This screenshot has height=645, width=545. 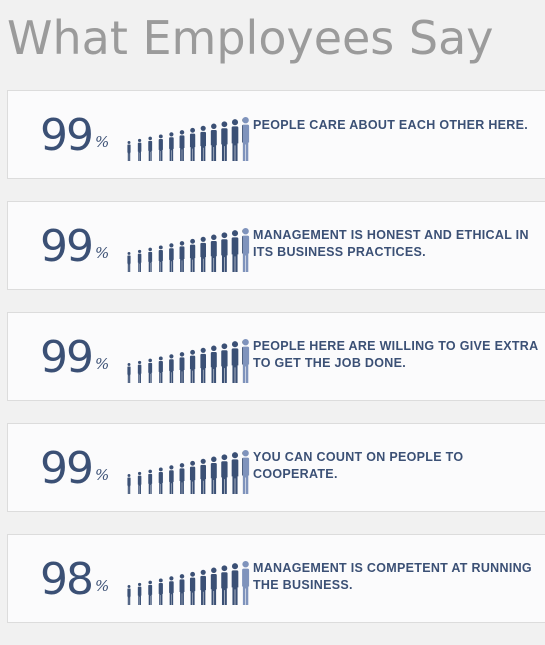 What do you see at coordinates (188, 250) in the screenshot?
I see `people-graphic` at bounding box center [188, 250].